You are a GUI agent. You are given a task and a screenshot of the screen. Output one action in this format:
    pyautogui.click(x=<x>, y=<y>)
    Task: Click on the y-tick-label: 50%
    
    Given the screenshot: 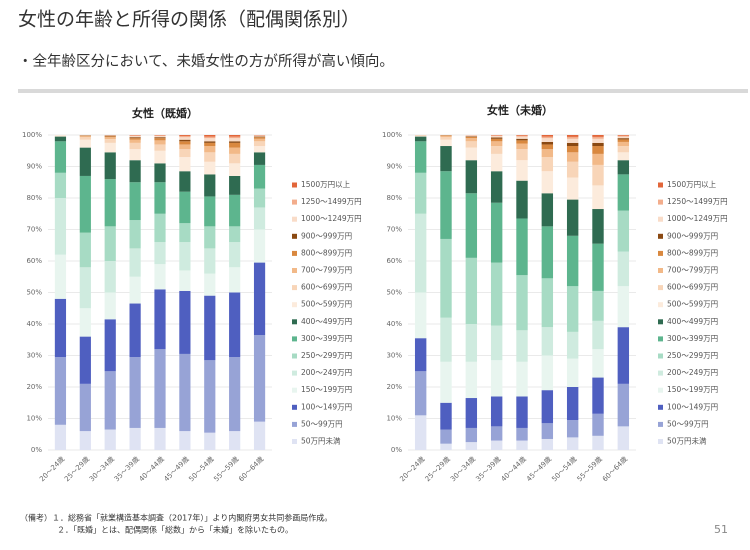 What is the action you would take?
    pyautogui.click(x=394, y=293)
    